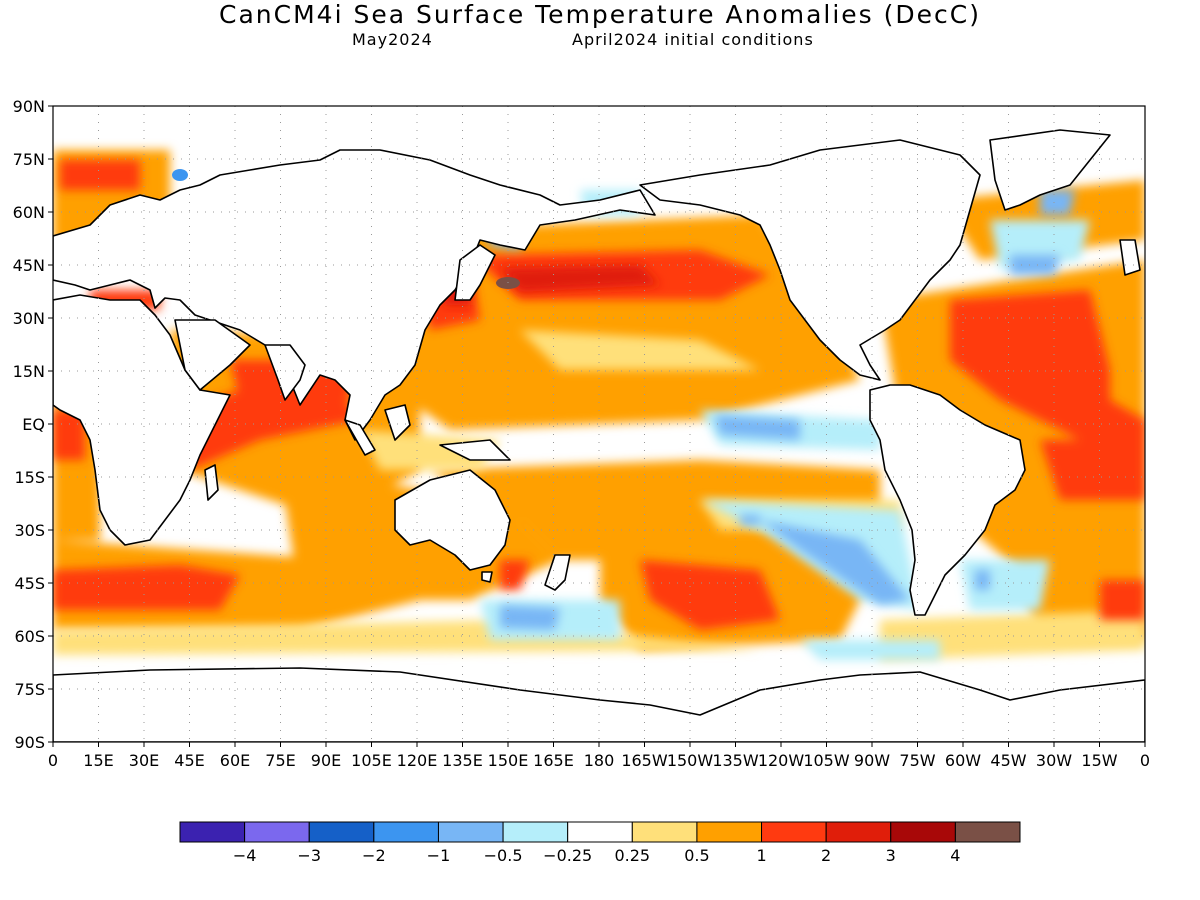  What do you see at coordinates (245, 855) in the screenshot?
I see `colorbar-label: −4` at bounding box center [245, 855].